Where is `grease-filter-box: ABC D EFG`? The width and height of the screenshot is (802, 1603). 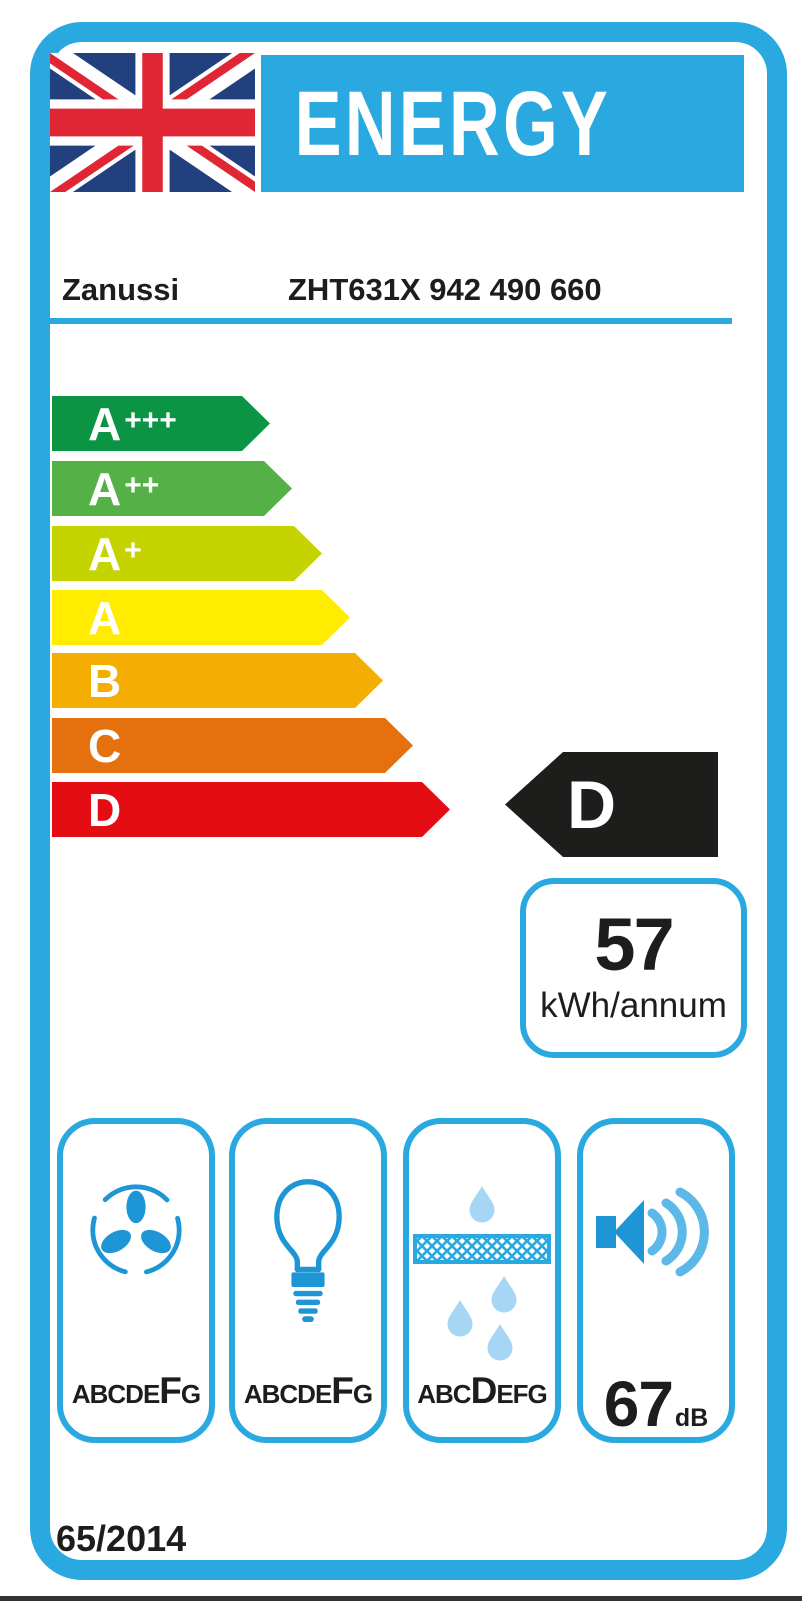 grease-filter-box: ABC D EFG is located at coordinates (482, 1280).